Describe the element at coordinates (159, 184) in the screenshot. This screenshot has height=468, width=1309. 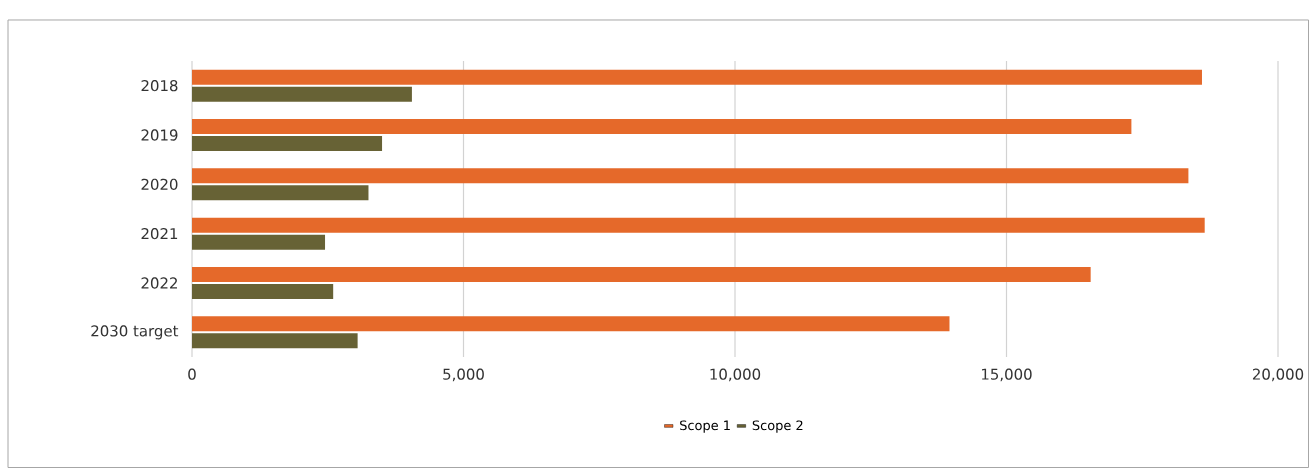
I see `y-tick-label: 2020` at that location.